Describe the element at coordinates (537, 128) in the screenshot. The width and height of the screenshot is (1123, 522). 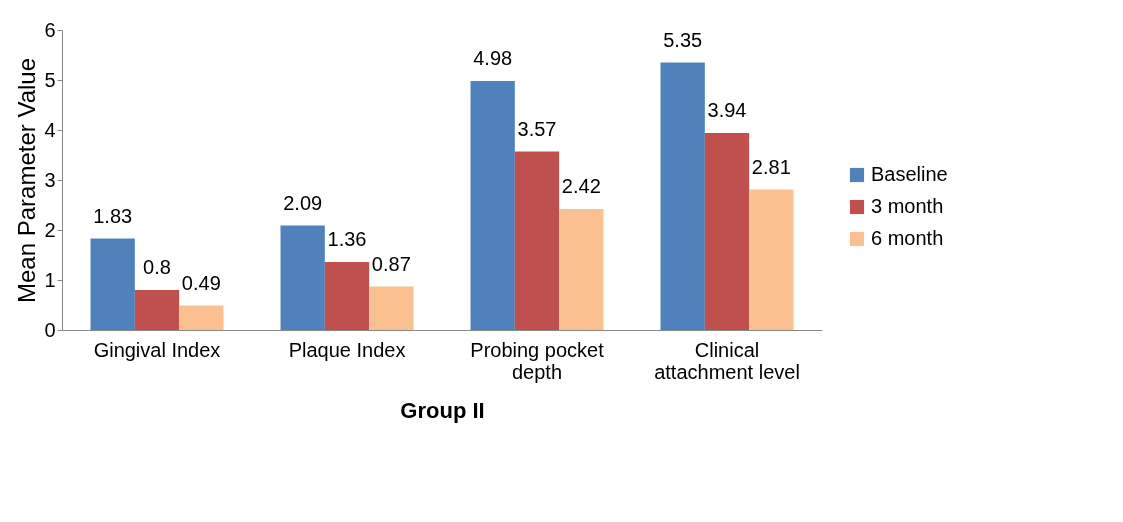
I see `data-label: 3.57` at that location.